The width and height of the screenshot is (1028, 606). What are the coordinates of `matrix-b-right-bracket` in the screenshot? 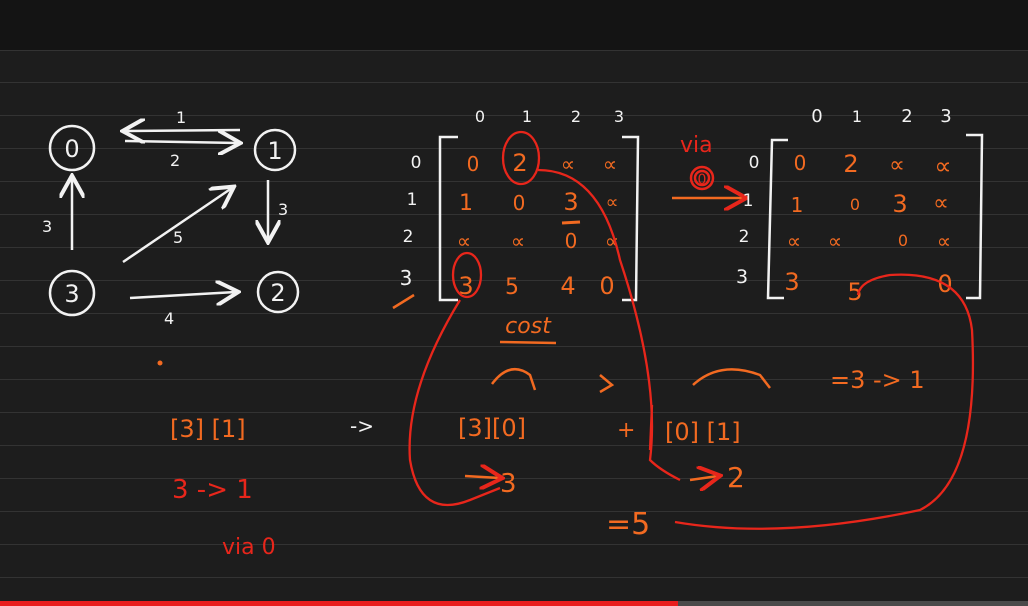 It's located at (975, 216).